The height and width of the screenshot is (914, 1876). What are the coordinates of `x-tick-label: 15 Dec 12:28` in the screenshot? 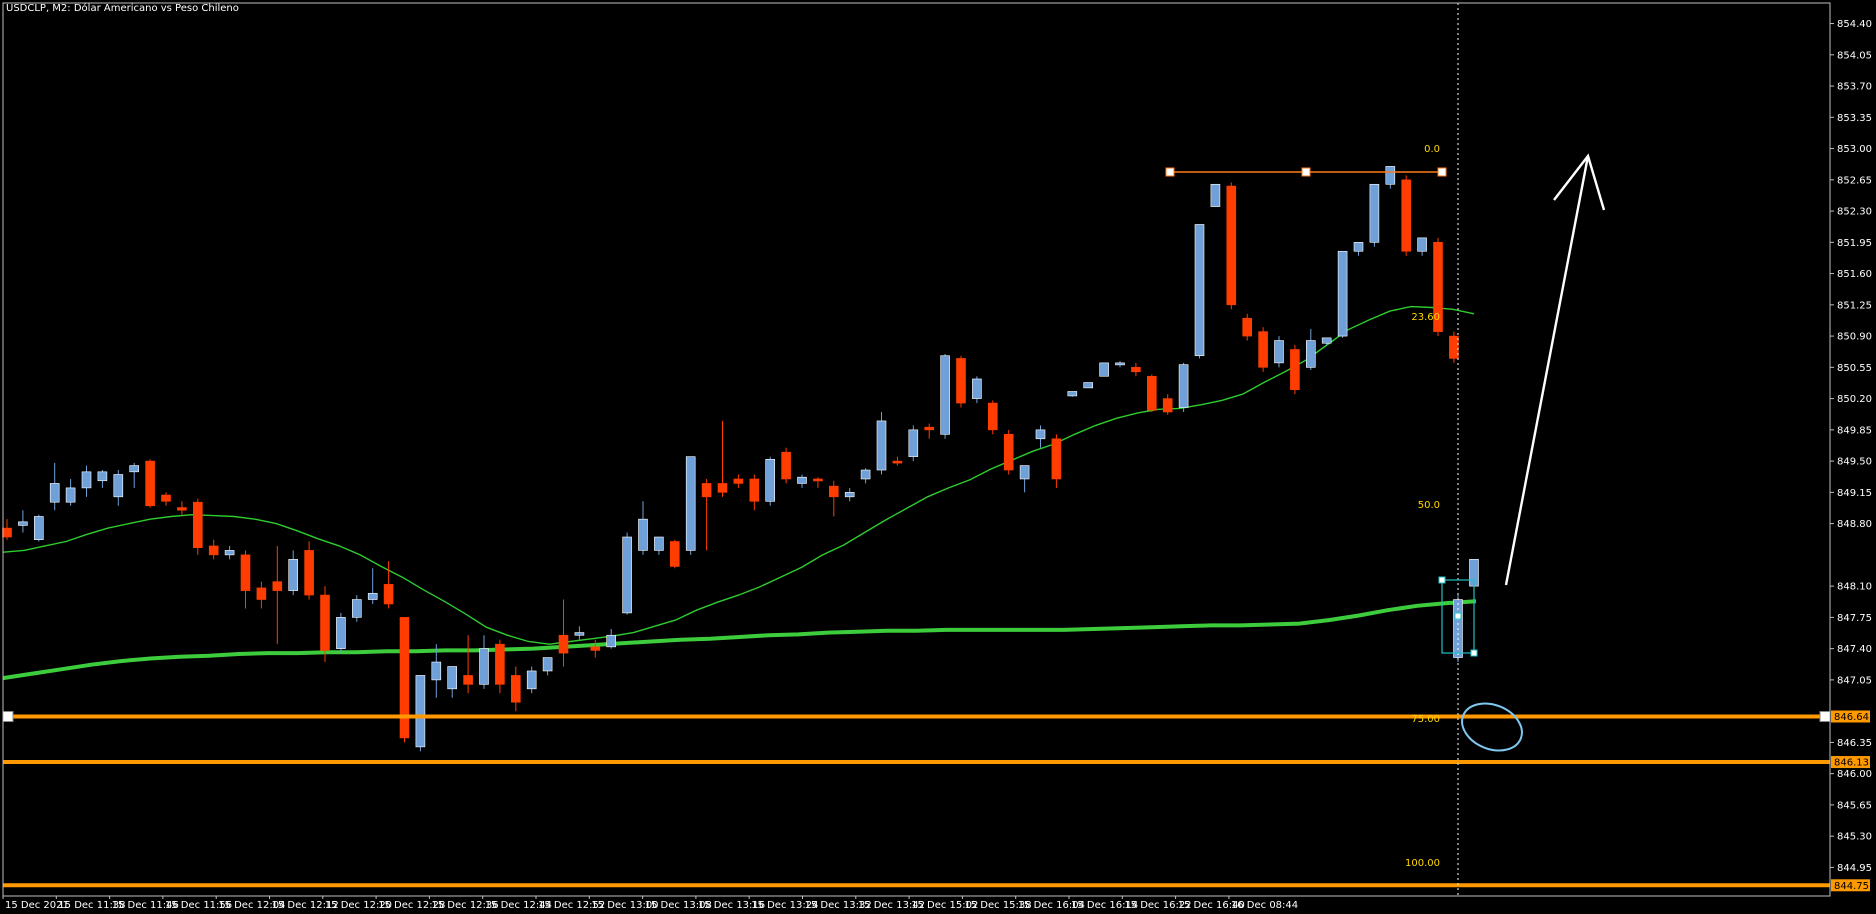 It's located at (411, 905).